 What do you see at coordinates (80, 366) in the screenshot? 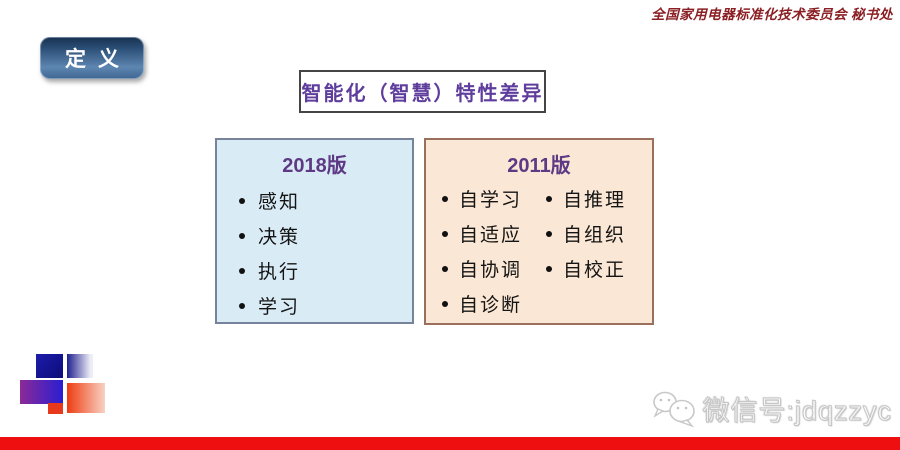
I see `deco-square-blue-fade` at bounding box center [80, 366].